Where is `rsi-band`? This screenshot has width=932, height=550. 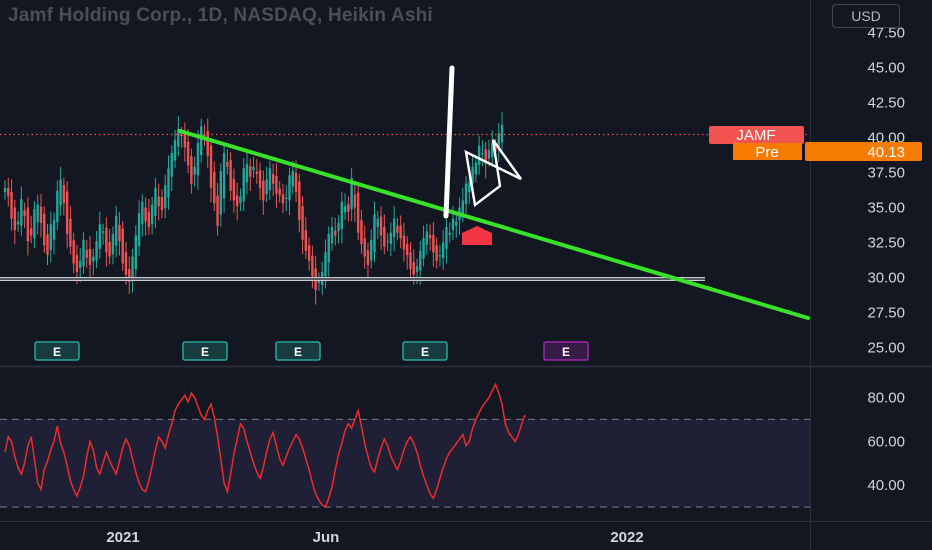
rsi-band is located at coordinates (405, 463).